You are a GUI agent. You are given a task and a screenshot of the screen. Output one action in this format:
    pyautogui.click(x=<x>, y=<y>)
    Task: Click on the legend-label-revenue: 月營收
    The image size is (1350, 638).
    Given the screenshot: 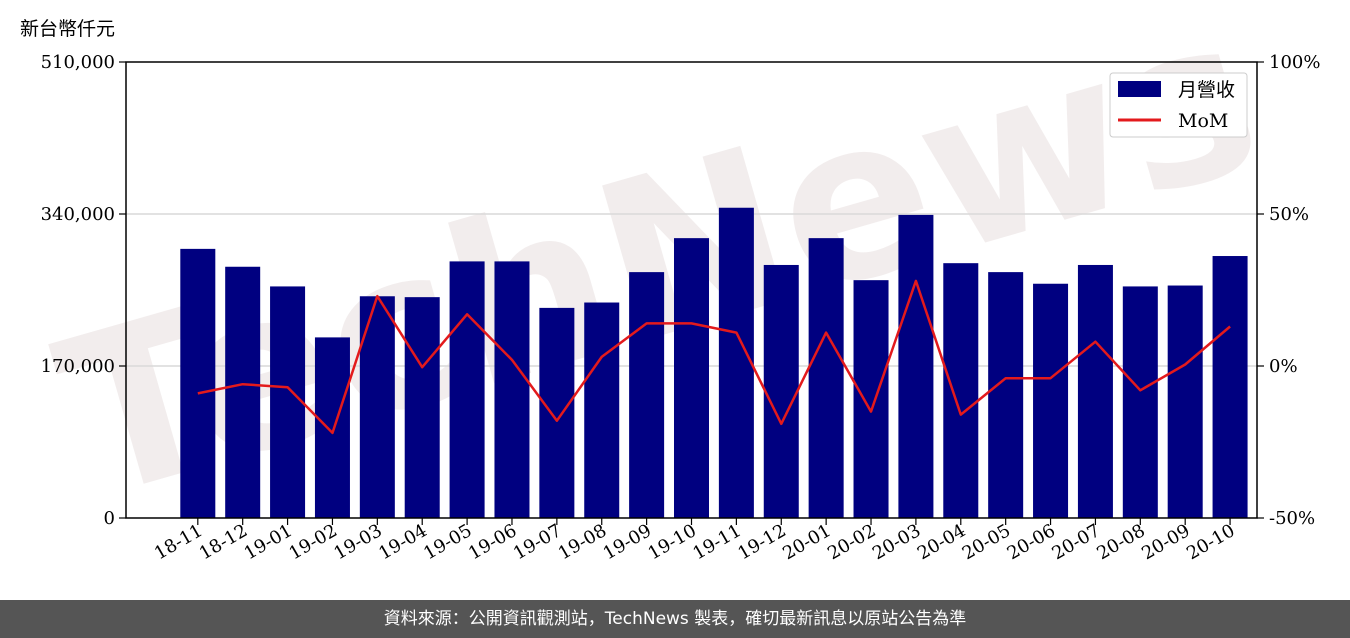 What is the action you would take?
    pyautogui.click(x=1206, y=90)
    